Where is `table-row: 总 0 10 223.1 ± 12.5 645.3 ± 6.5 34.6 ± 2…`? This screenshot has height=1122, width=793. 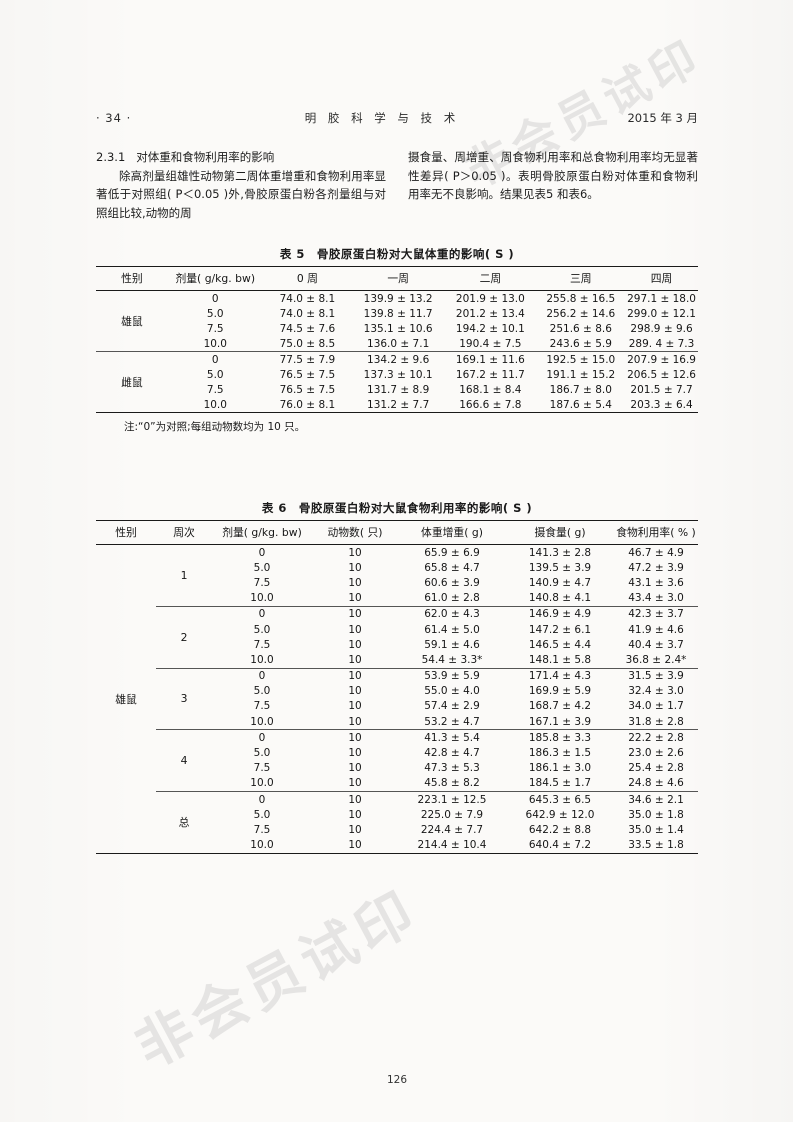
table-row: 总 0 10 223.1 ± 12.5 645.3 ± 6.5 34.6 ± 2… is located at coordinates (397, 822).